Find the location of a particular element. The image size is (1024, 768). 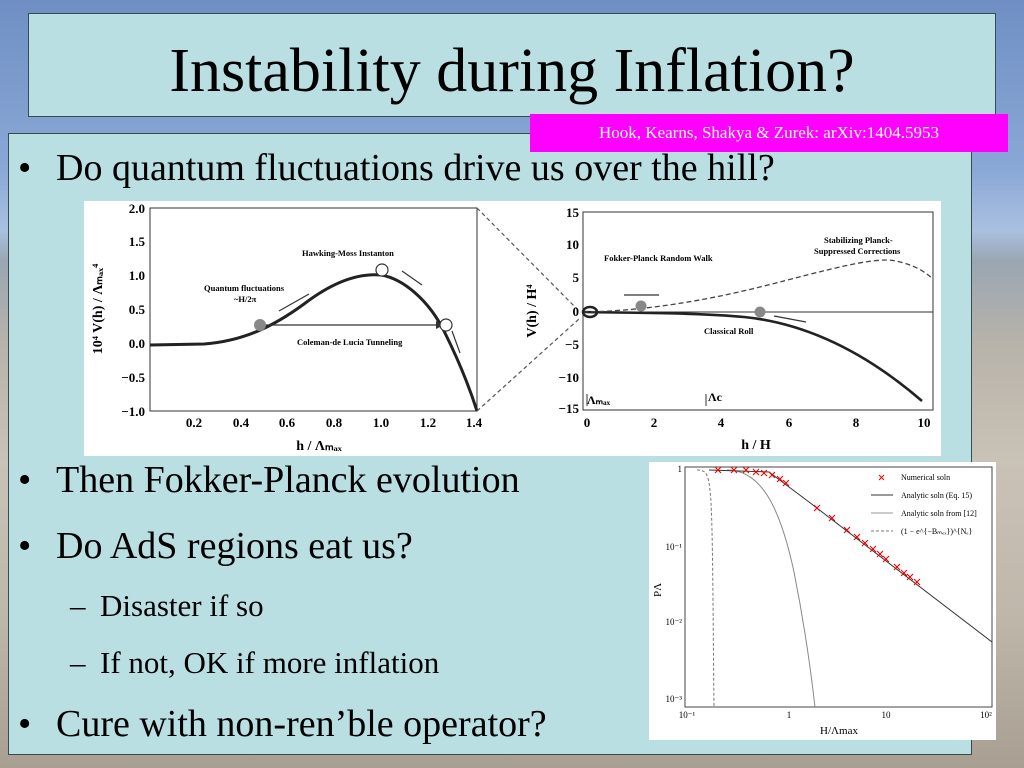

prob-xtick: 10 is located at coordinates (887, 715).